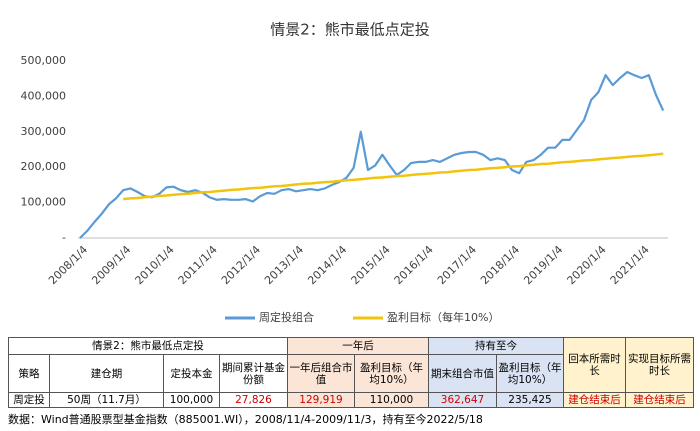 The image size is (700, 431). What do you see at coordinates (321, 373) in the screenshot?
I see `header-cell: 一年后组合市值` at bounding box center [321, 373].